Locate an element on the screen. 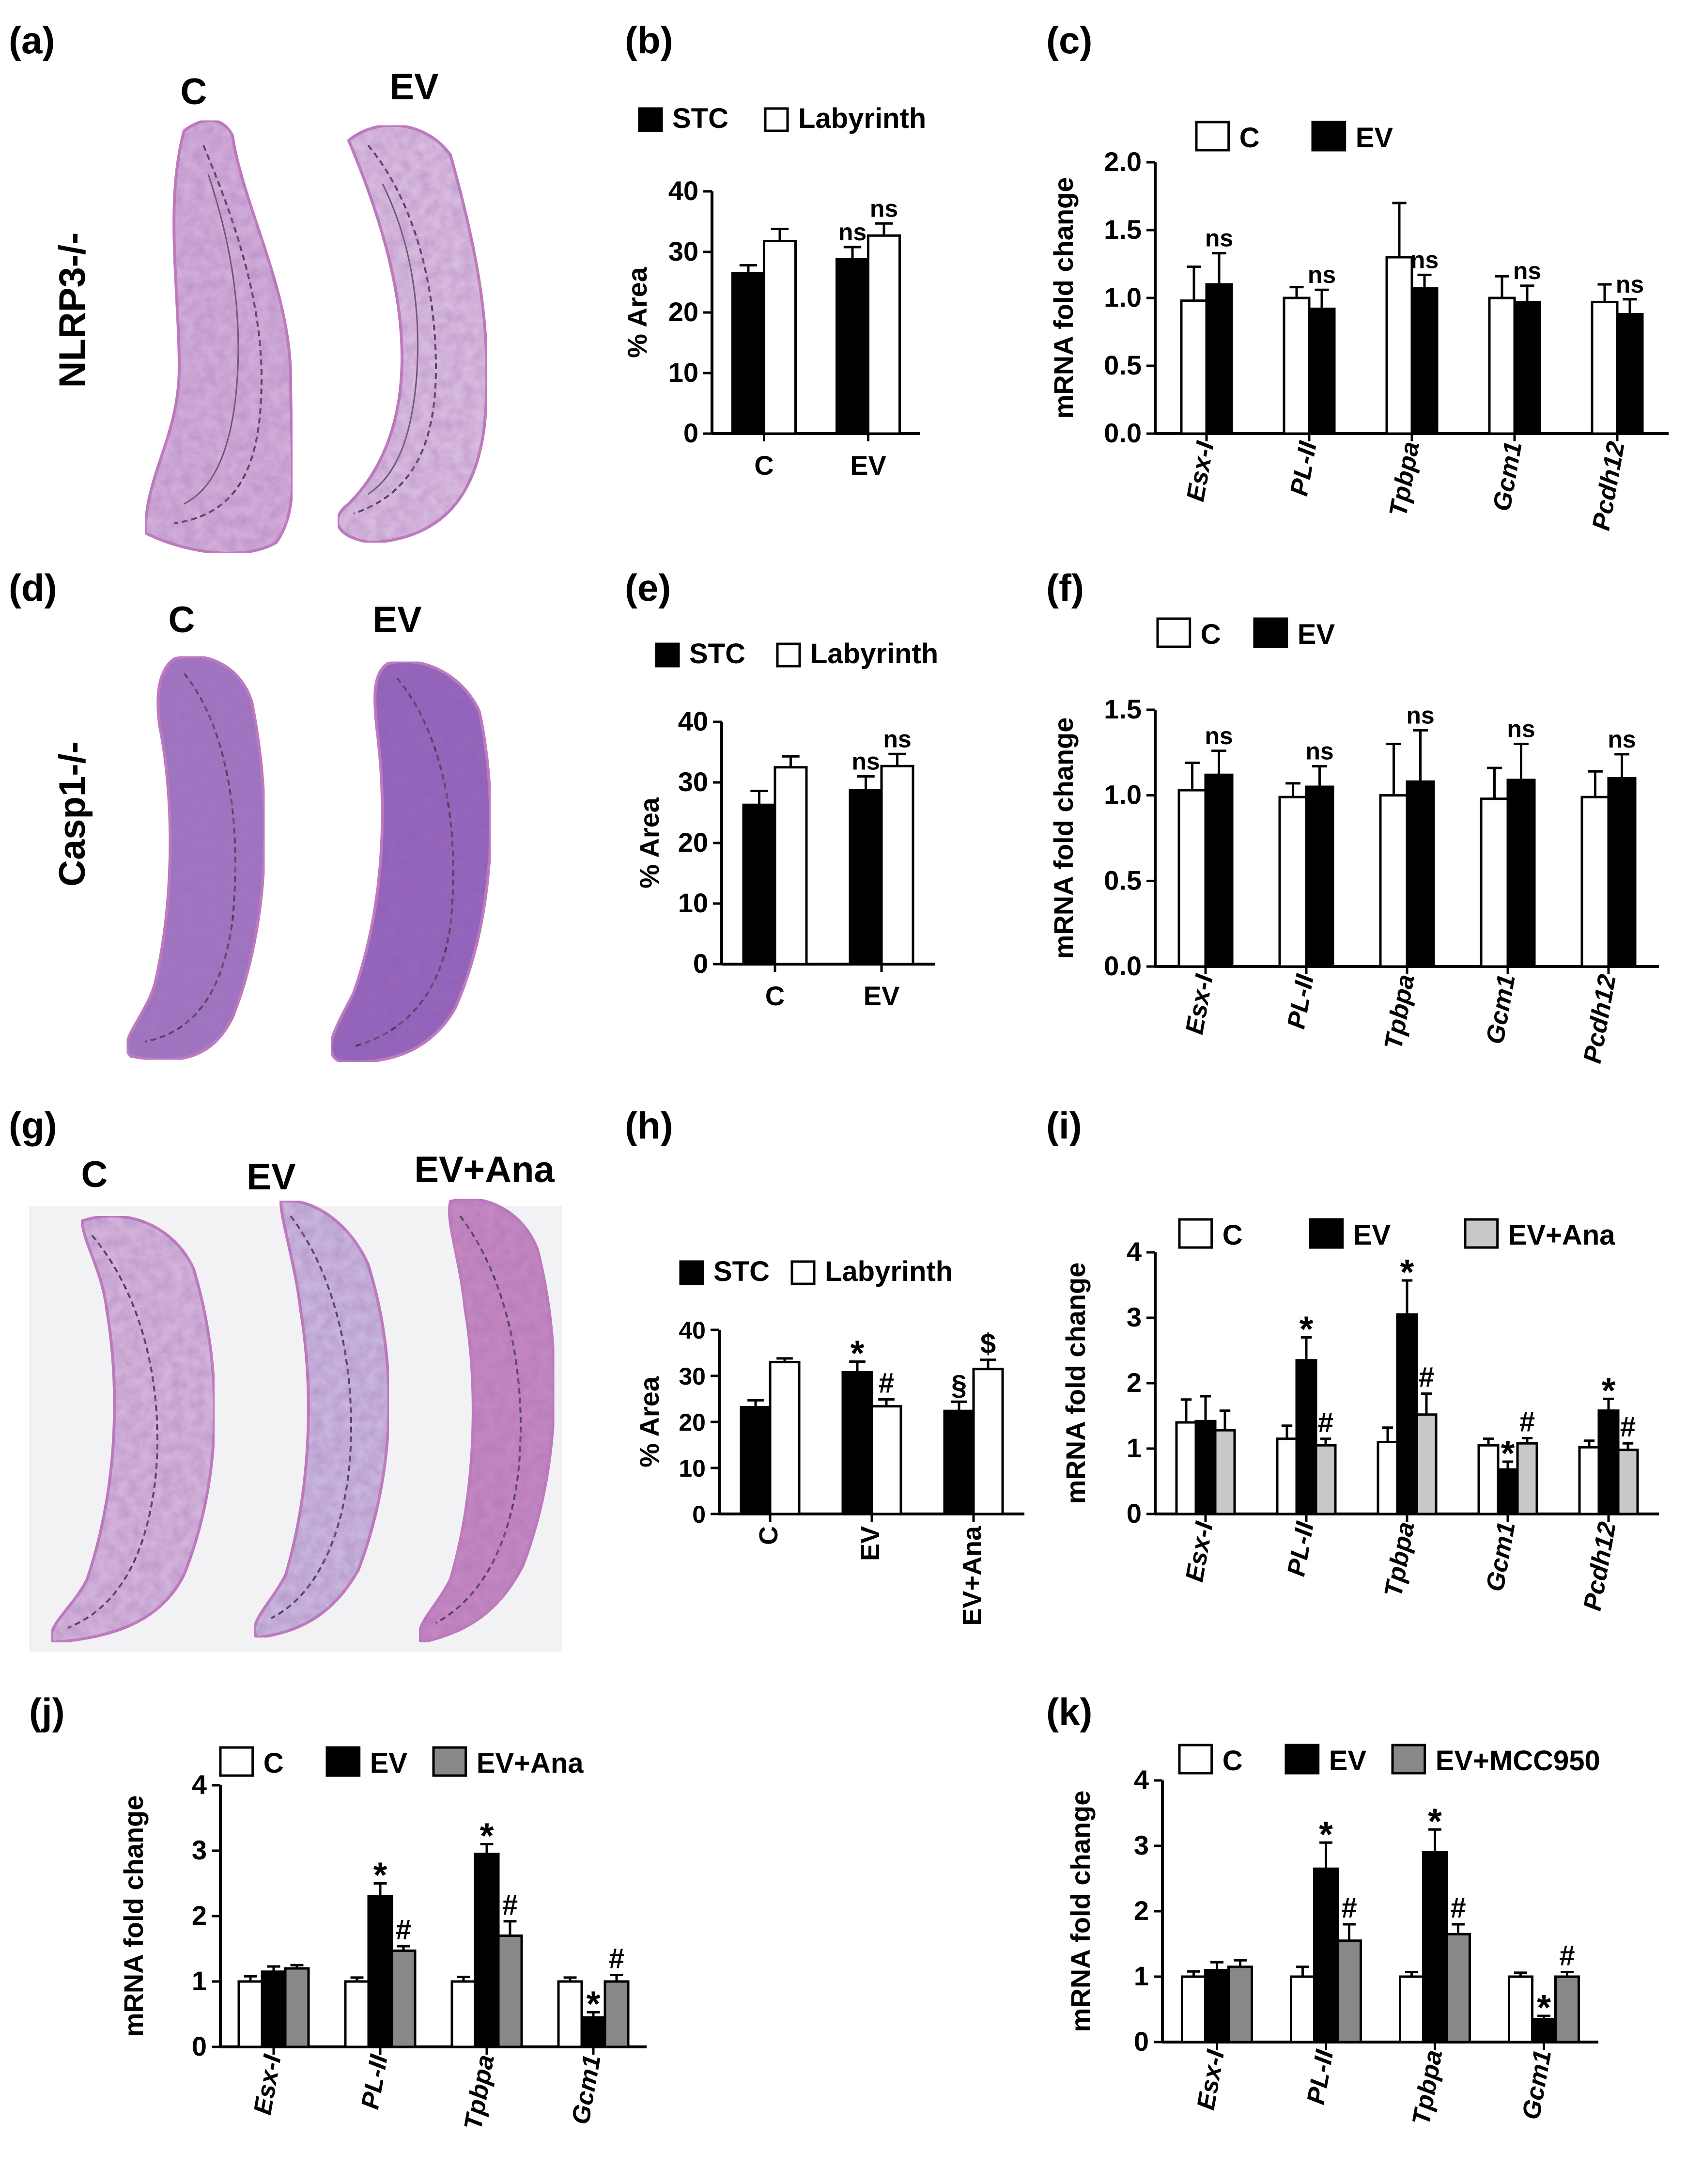 This screenshot has height=2184, width=1687. bar-EV+MCC950-PL-II is located at coordinates (1349, 1992).